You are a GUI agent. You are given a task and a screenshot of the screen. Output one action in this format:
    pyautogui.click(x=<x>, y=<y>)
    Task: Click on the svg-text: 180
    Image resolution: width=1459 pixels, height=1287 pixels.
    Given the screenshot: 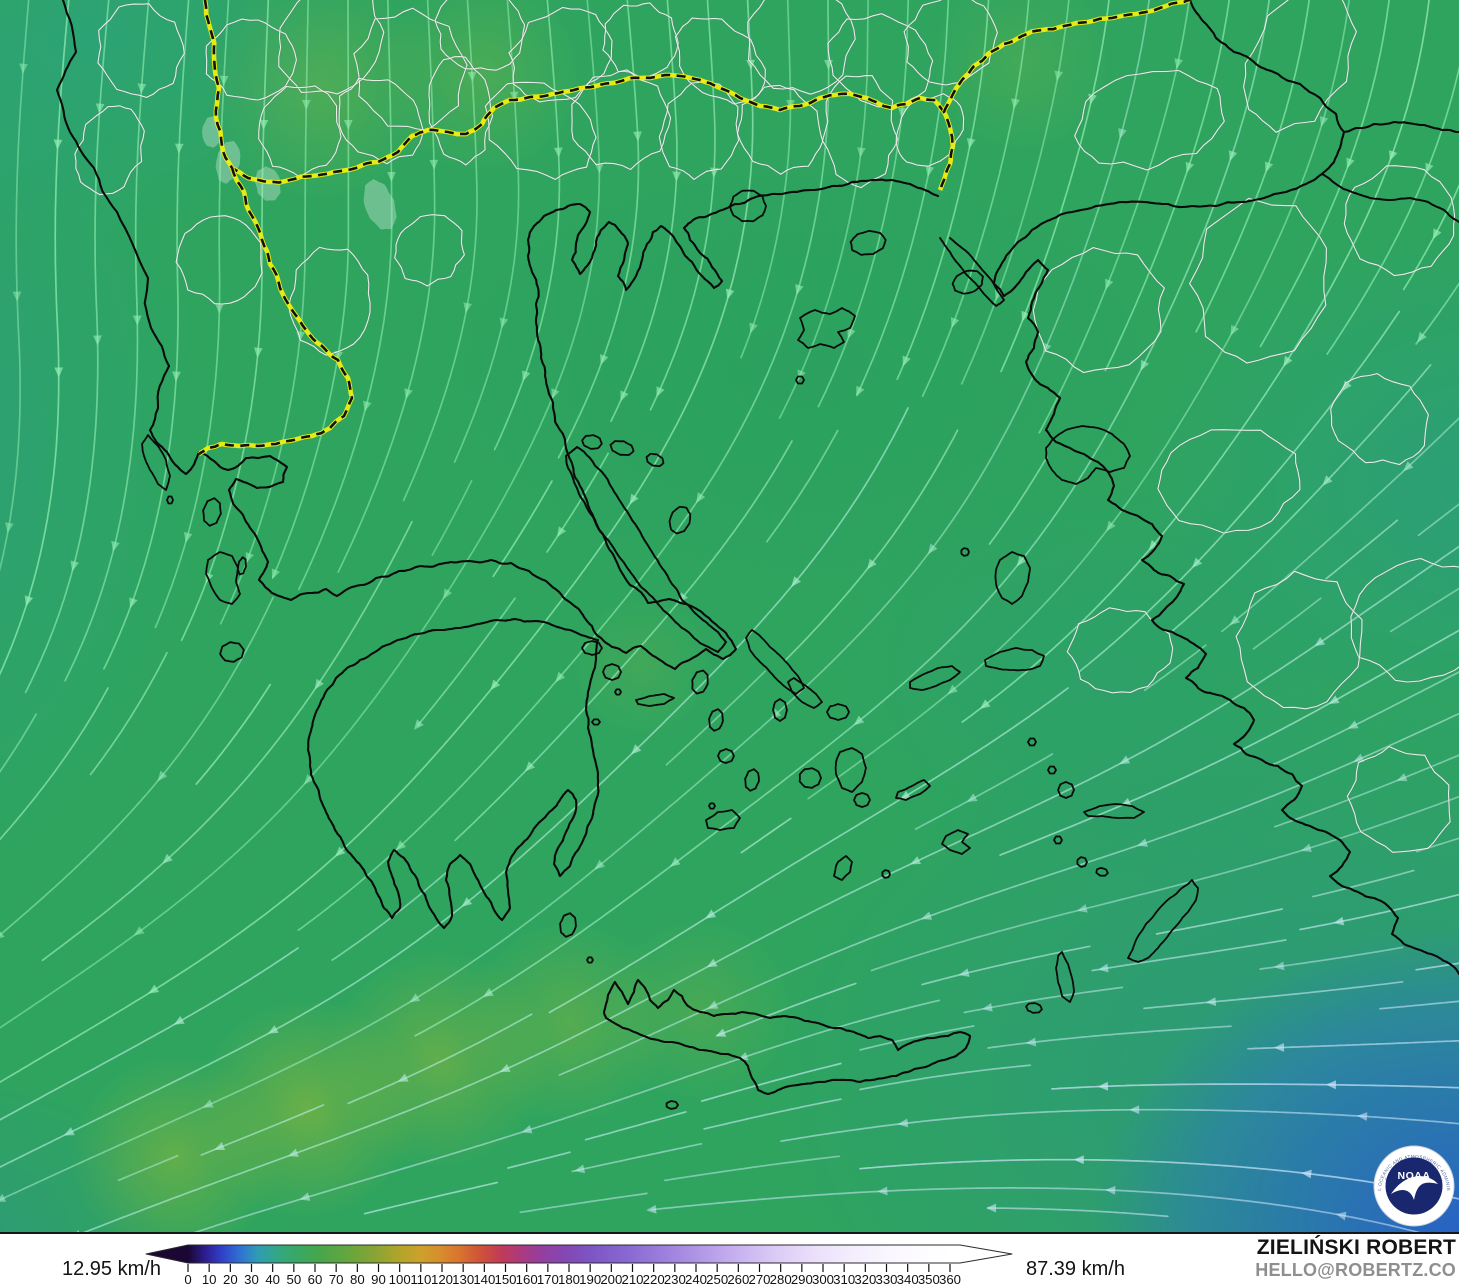 What is the action you would take?
    pyautogui.click(x=569, y=1279)
    